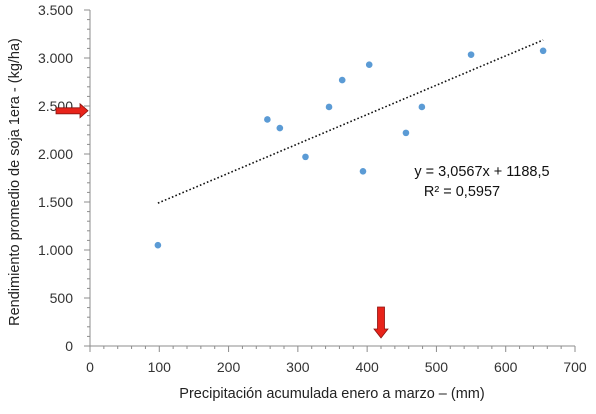 This screenshot has width=596, height=414. I want to click on x-tick-label: 700, so click(575, 367).